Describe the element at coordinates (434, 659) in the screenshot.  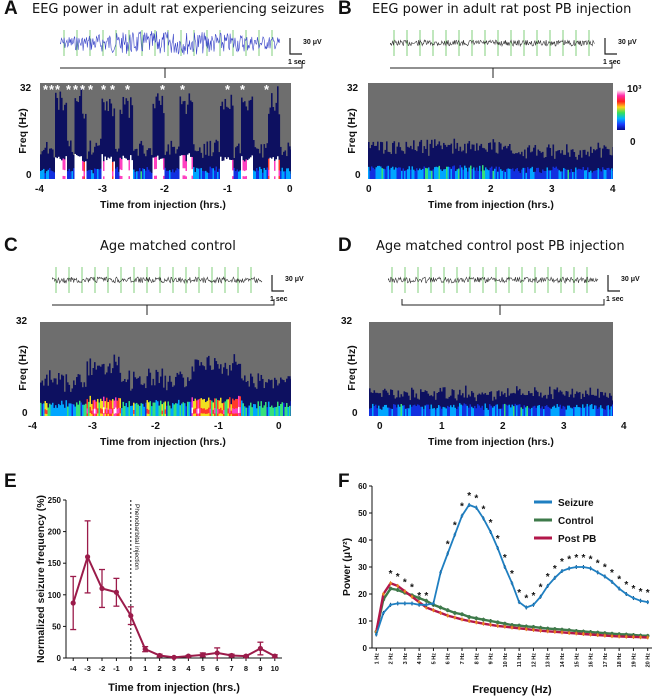
I see `x-tick-label: 5 Hz` at that location.